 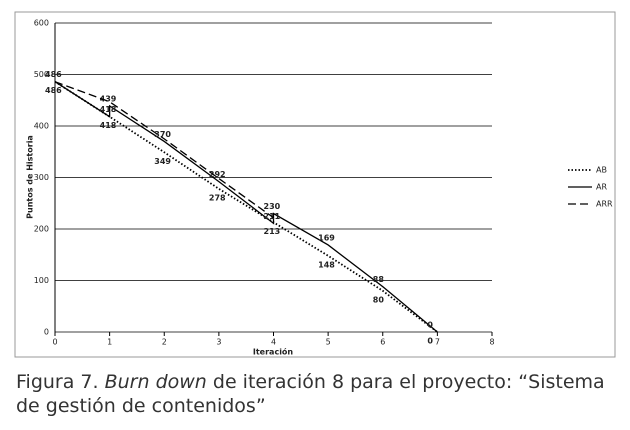 I want to click on x-tick-label: 1, so click(x=109, y=342).